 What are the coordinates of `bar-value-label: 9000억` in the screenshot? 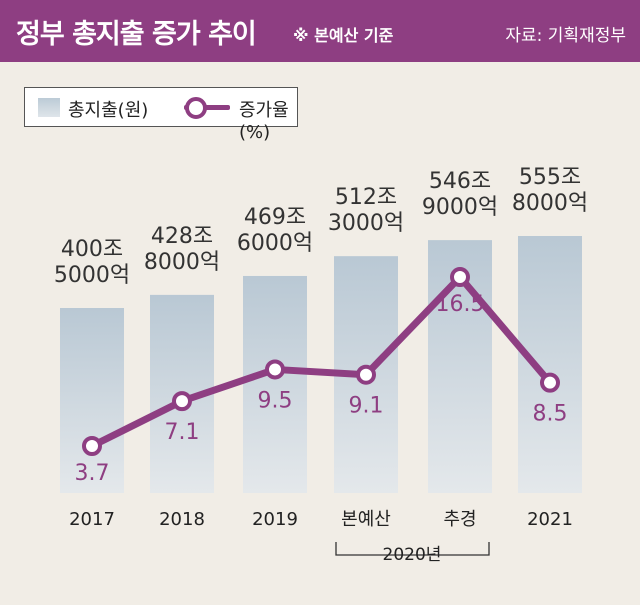 It's located at (460, 207).